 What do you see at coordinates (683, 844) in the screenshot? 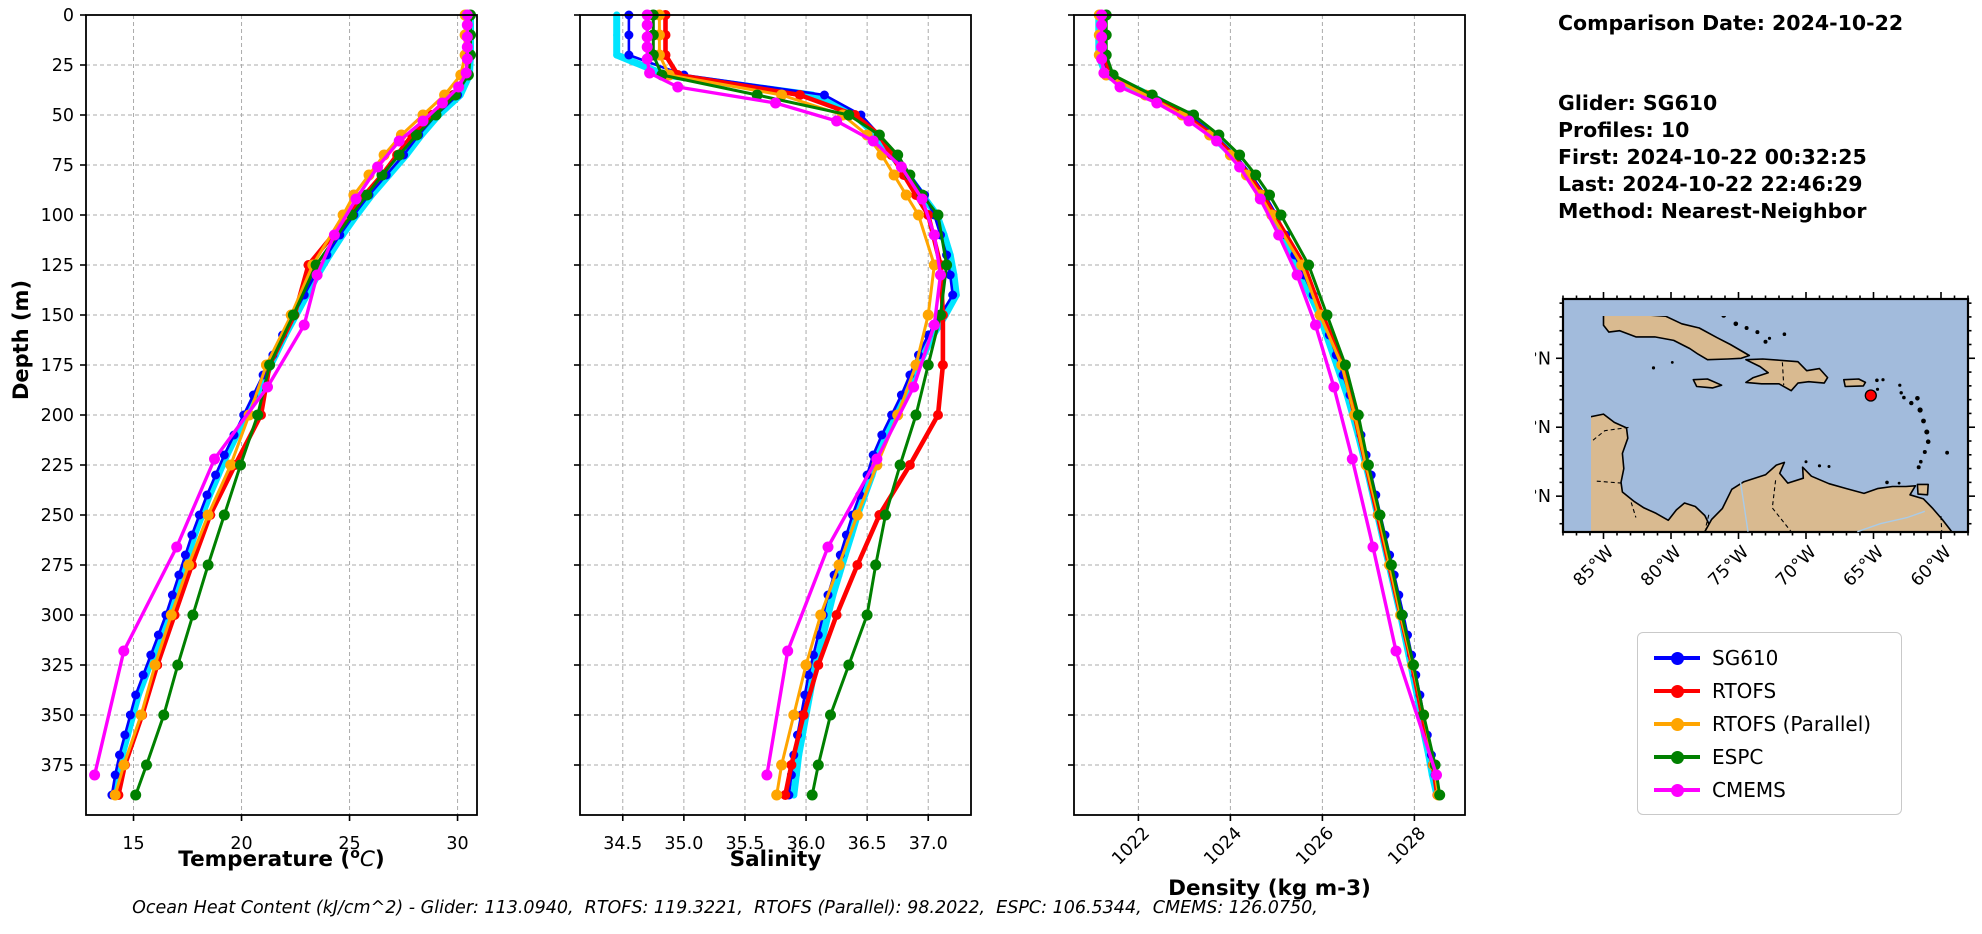
I see `x-tick-label: 35.0` at bounding box center [683, 844].